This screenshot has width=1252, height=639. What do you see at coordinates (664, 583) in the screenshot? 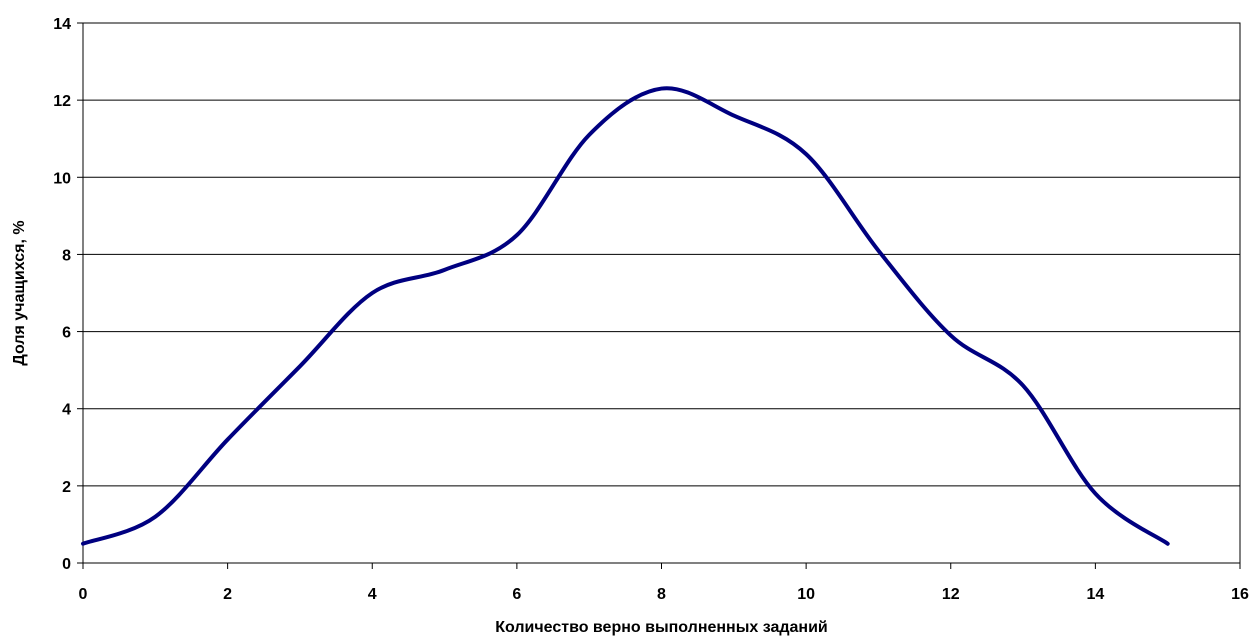
I see `x-axis-ticks: 0 2 4 6 8 10 12 14 16` at bounding box center [664, 583].